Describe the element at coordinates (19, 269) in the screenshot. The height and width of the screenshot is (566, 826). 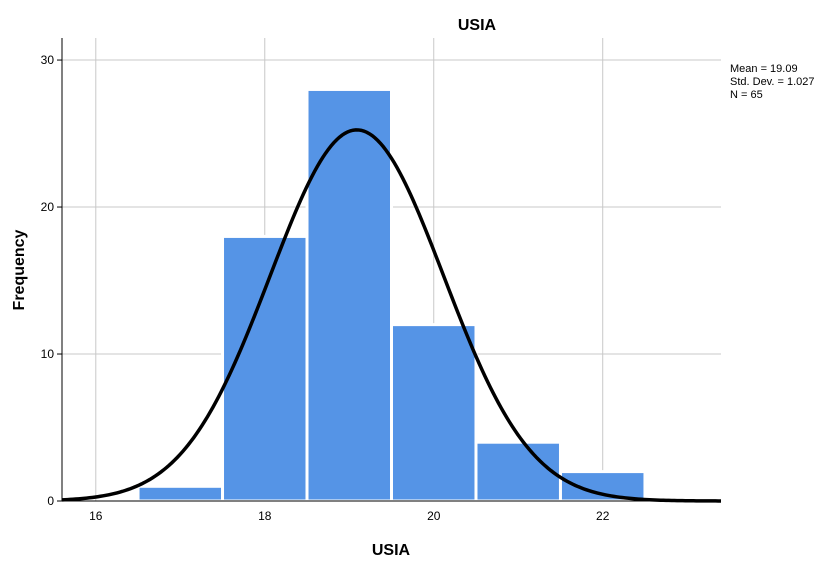
I see `y-axis-title: Frequency` at that location.